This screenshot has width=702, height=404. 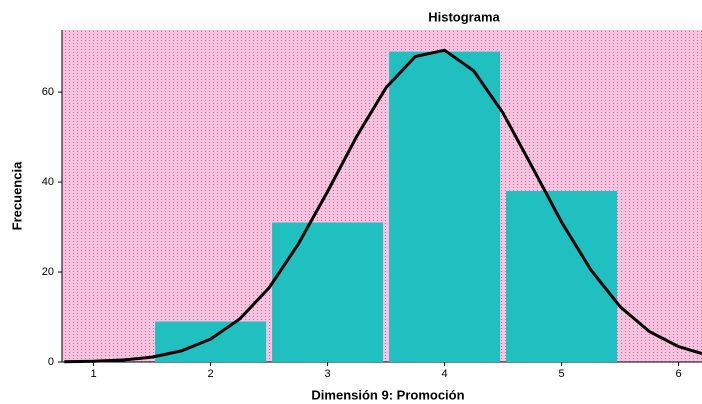 I want to click on y-axis-label: Frecuencia, so click(x=16, y=195).